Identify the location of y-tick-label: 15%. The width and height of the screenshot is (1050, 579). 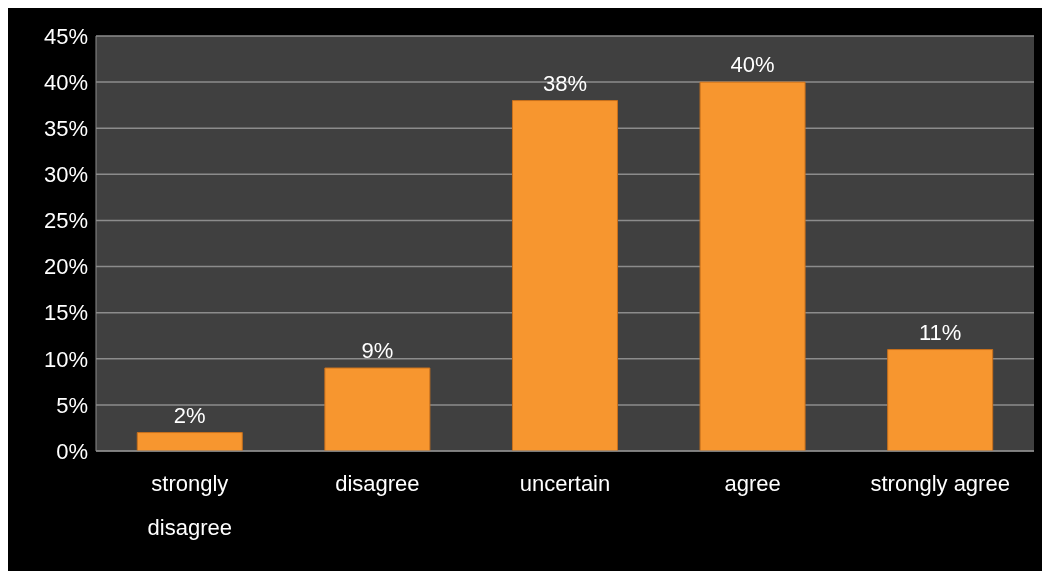
(65, 313).